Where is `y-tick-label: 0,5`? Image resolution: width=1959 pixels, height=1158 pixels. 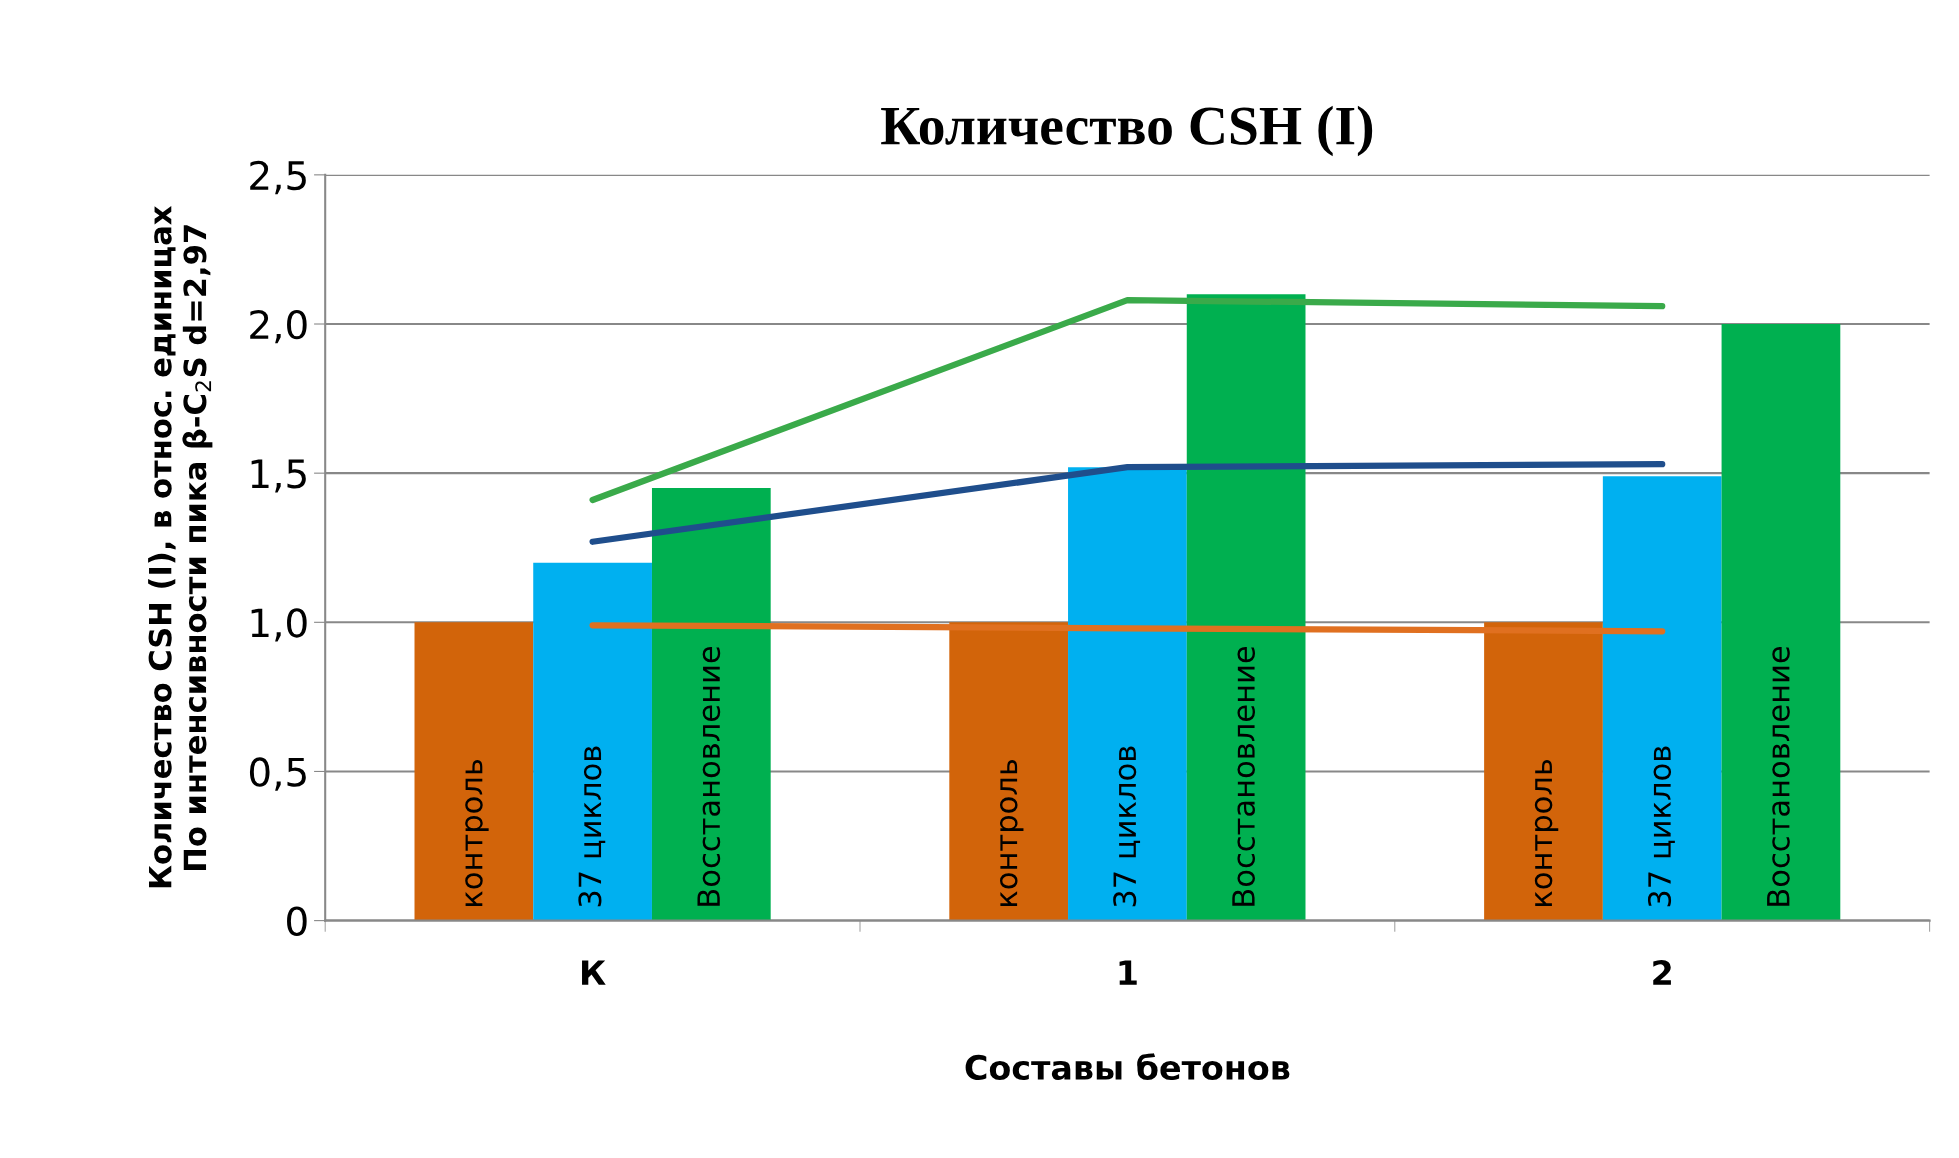
y-tick-label: 0,5 is located at coordinates (277, 774).